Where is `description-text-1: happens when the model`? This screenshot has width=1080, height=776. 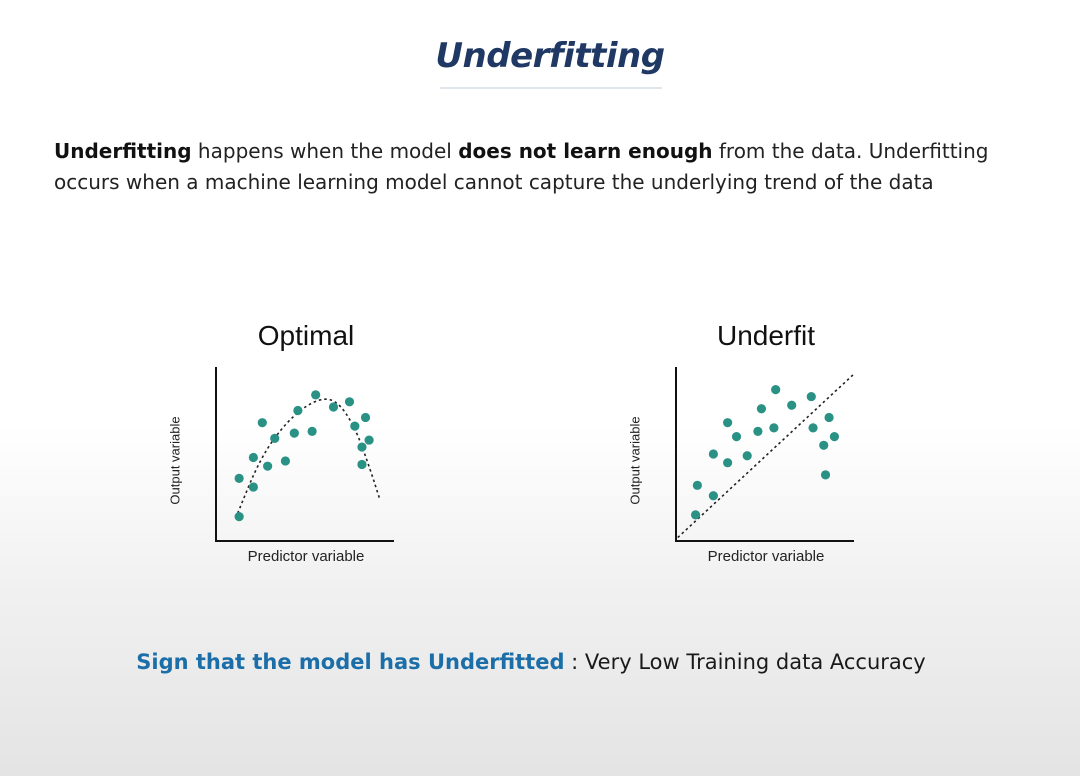 description-text-1: happens when the model is located at coordinates (325, 151).